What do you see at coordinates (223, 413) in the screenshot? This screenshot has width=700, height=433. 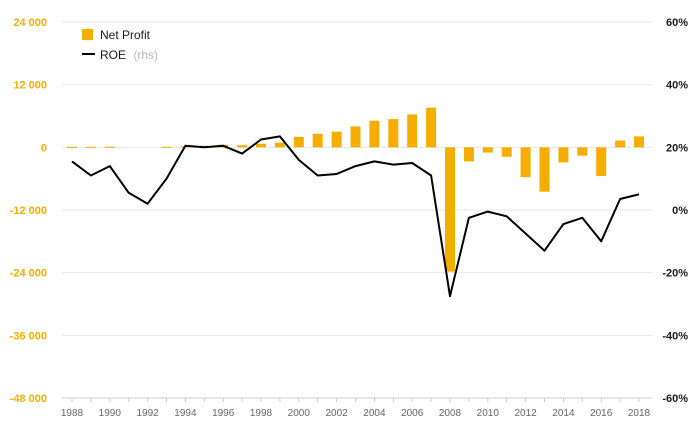 I see `x-tick-label: 1996` at bounding box center [223, 413].